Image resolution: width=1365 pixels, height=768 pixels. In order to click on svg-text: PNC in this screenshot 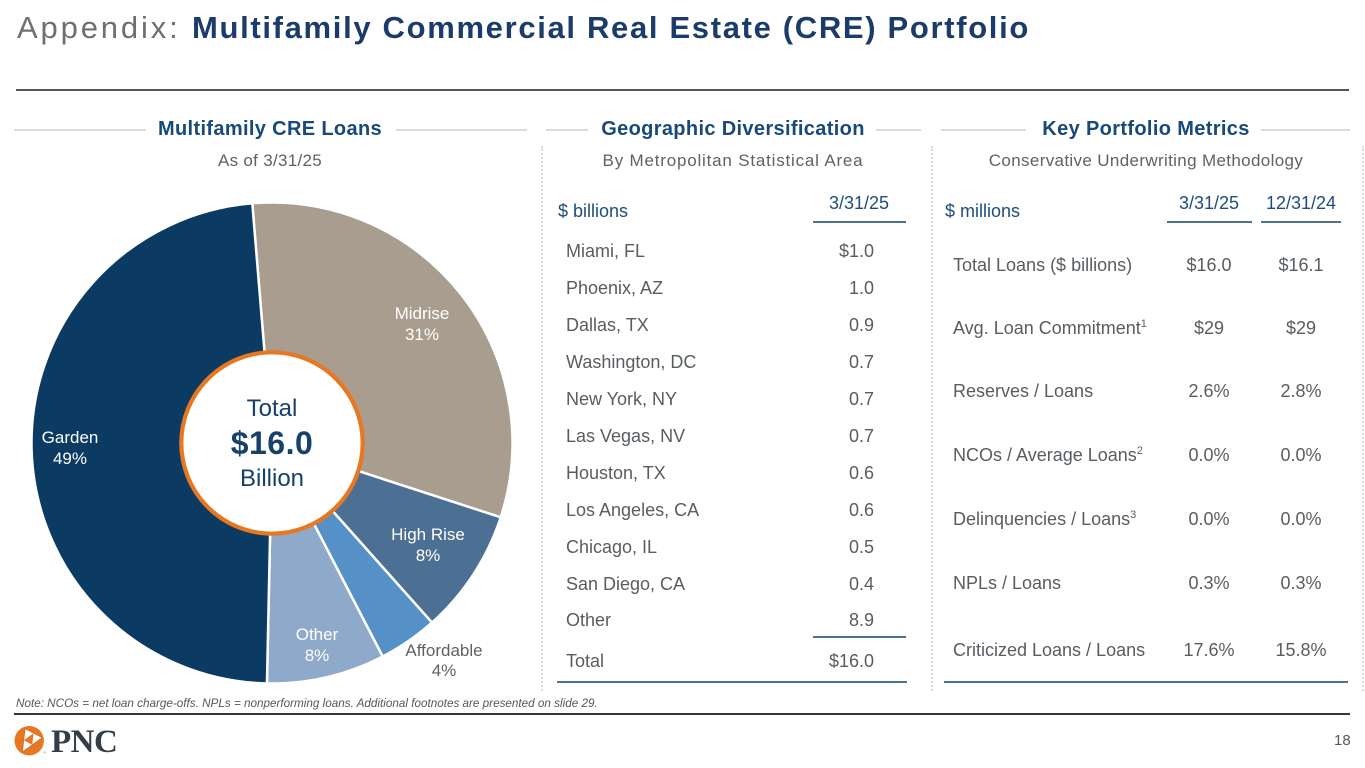, I will do `click(84, 742)`.